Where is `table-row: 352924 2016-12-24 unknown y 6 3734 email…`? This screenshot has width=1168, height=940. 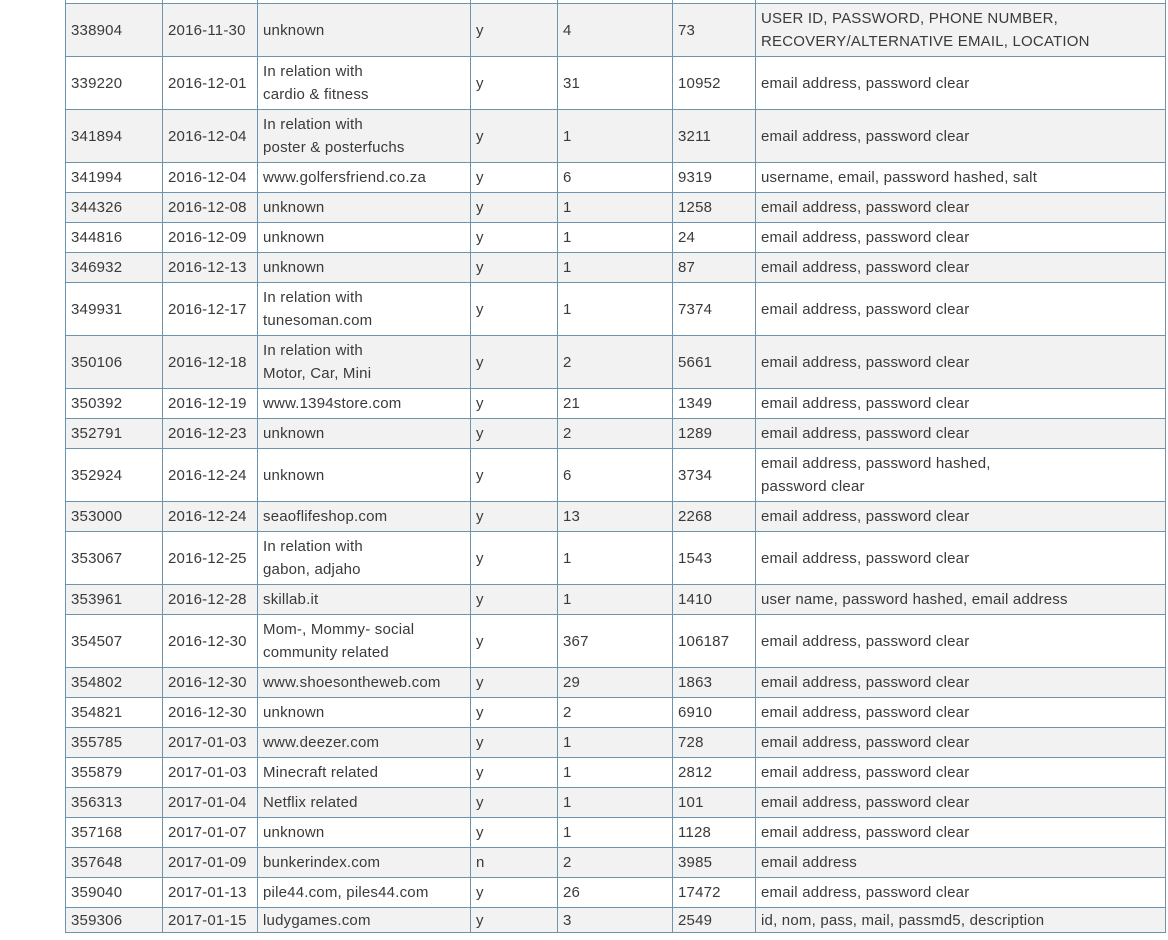
table-row: 352924 2016-12-24 unknown y 6 3734 email… is located at coordinates (615, 475).